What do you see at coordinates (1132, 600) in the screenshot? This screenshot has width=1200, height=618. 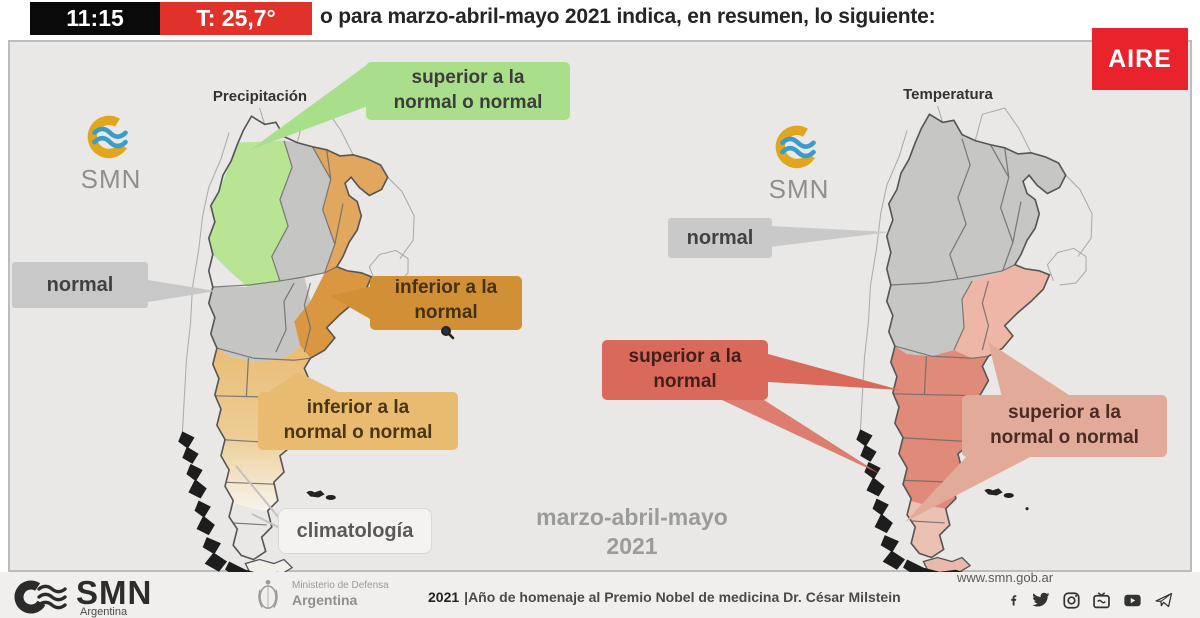 I see `youtube-icon` at bounding box center [1132, 600].